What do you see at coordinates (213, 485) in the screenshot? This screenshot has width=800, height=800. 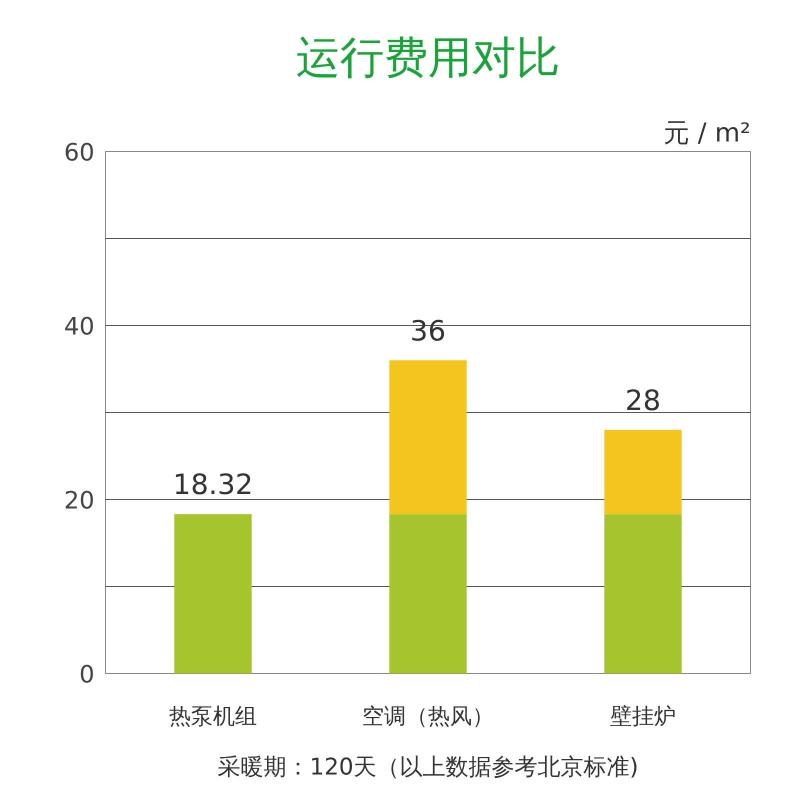 I see `total-label: 18.32` at bounding box center [213, 485].